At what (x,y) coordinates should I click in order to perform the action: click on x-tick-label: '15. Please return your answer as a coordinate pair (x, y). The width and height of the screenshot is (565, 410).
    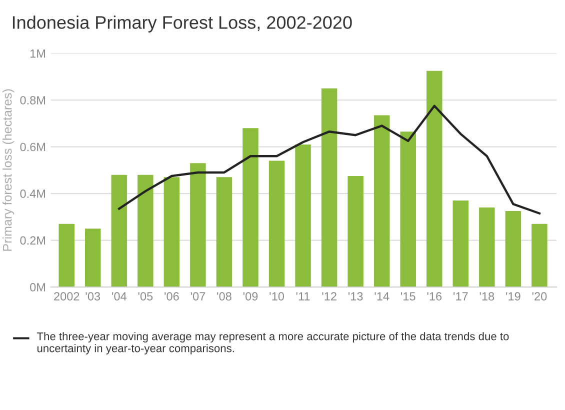
    Looking at the image, I should click on (408, 296).